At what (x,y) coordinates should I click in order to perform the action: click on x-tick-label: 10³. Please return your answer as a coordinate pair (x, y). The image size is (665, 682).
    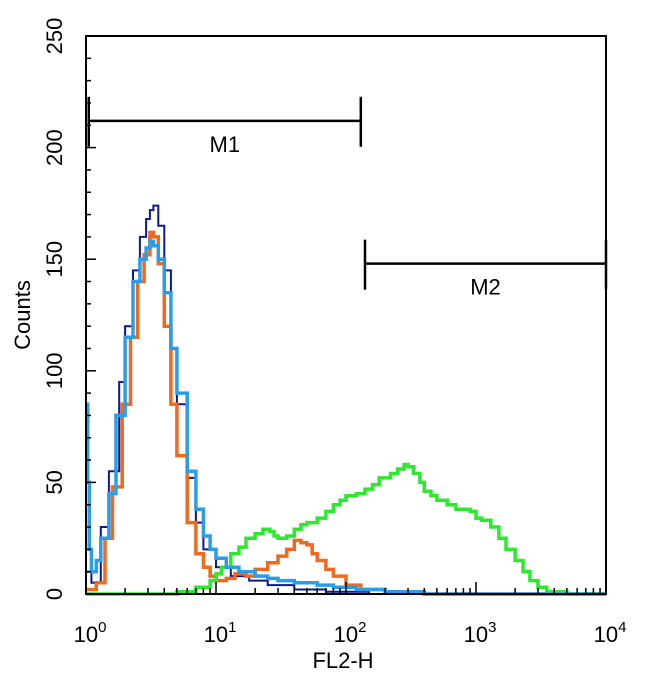
    Looking at the image, I should click on (480, 633).